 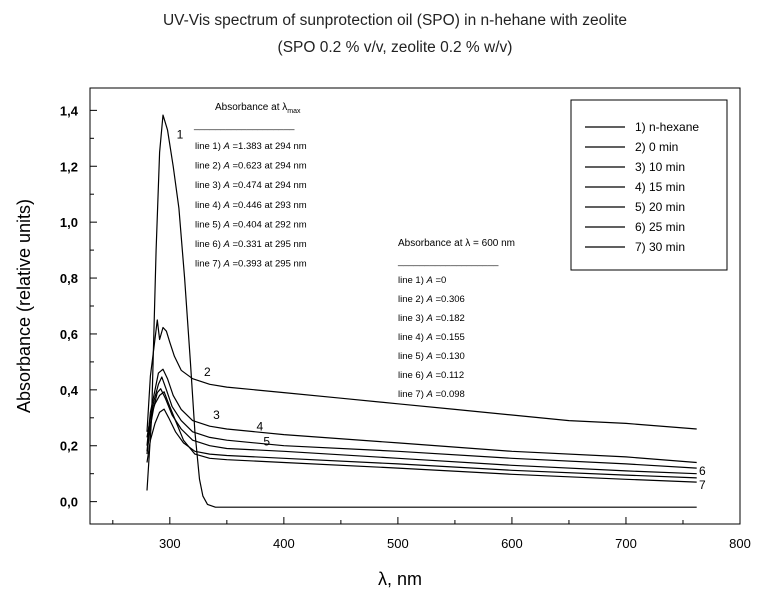 I want to click on legend-entry: 3) 10 min, so click(x=660, y=167).